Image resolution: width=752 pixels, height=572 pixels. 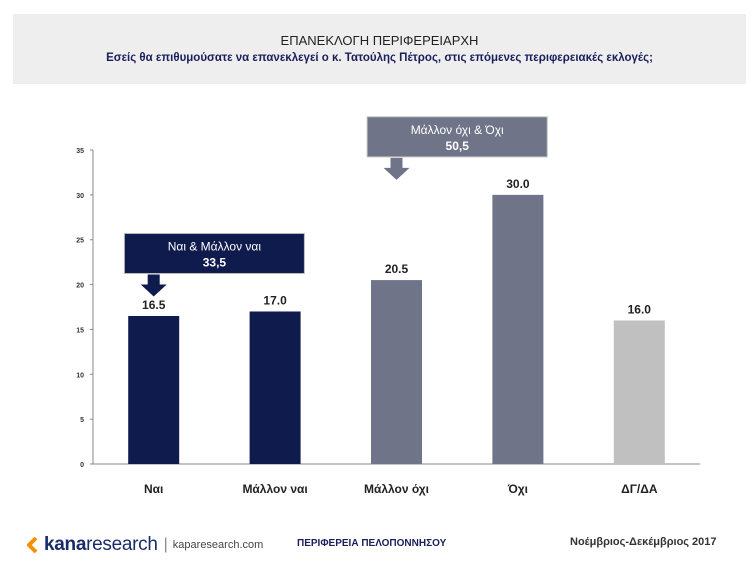 I want to click on callout-value: 50,5, so click(x=458, y=146).